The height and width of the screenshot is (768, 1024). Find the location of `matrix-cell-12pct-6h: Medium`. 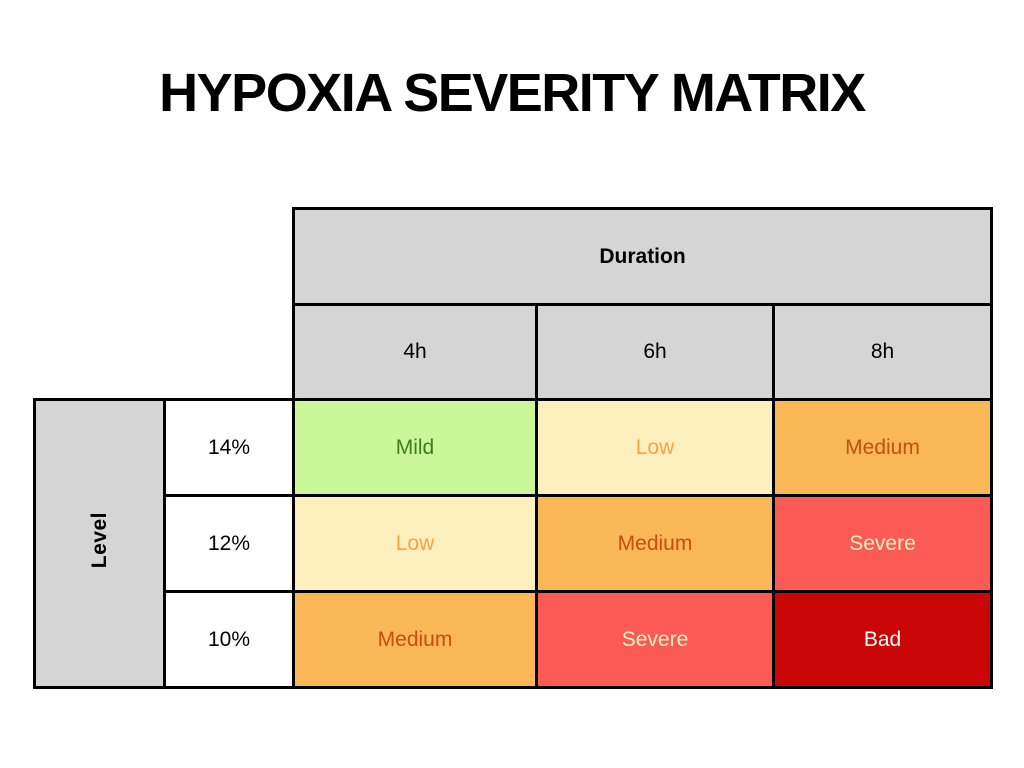

matrix-cell-12pct-6h: Medium is located at coordinates (655, 543).